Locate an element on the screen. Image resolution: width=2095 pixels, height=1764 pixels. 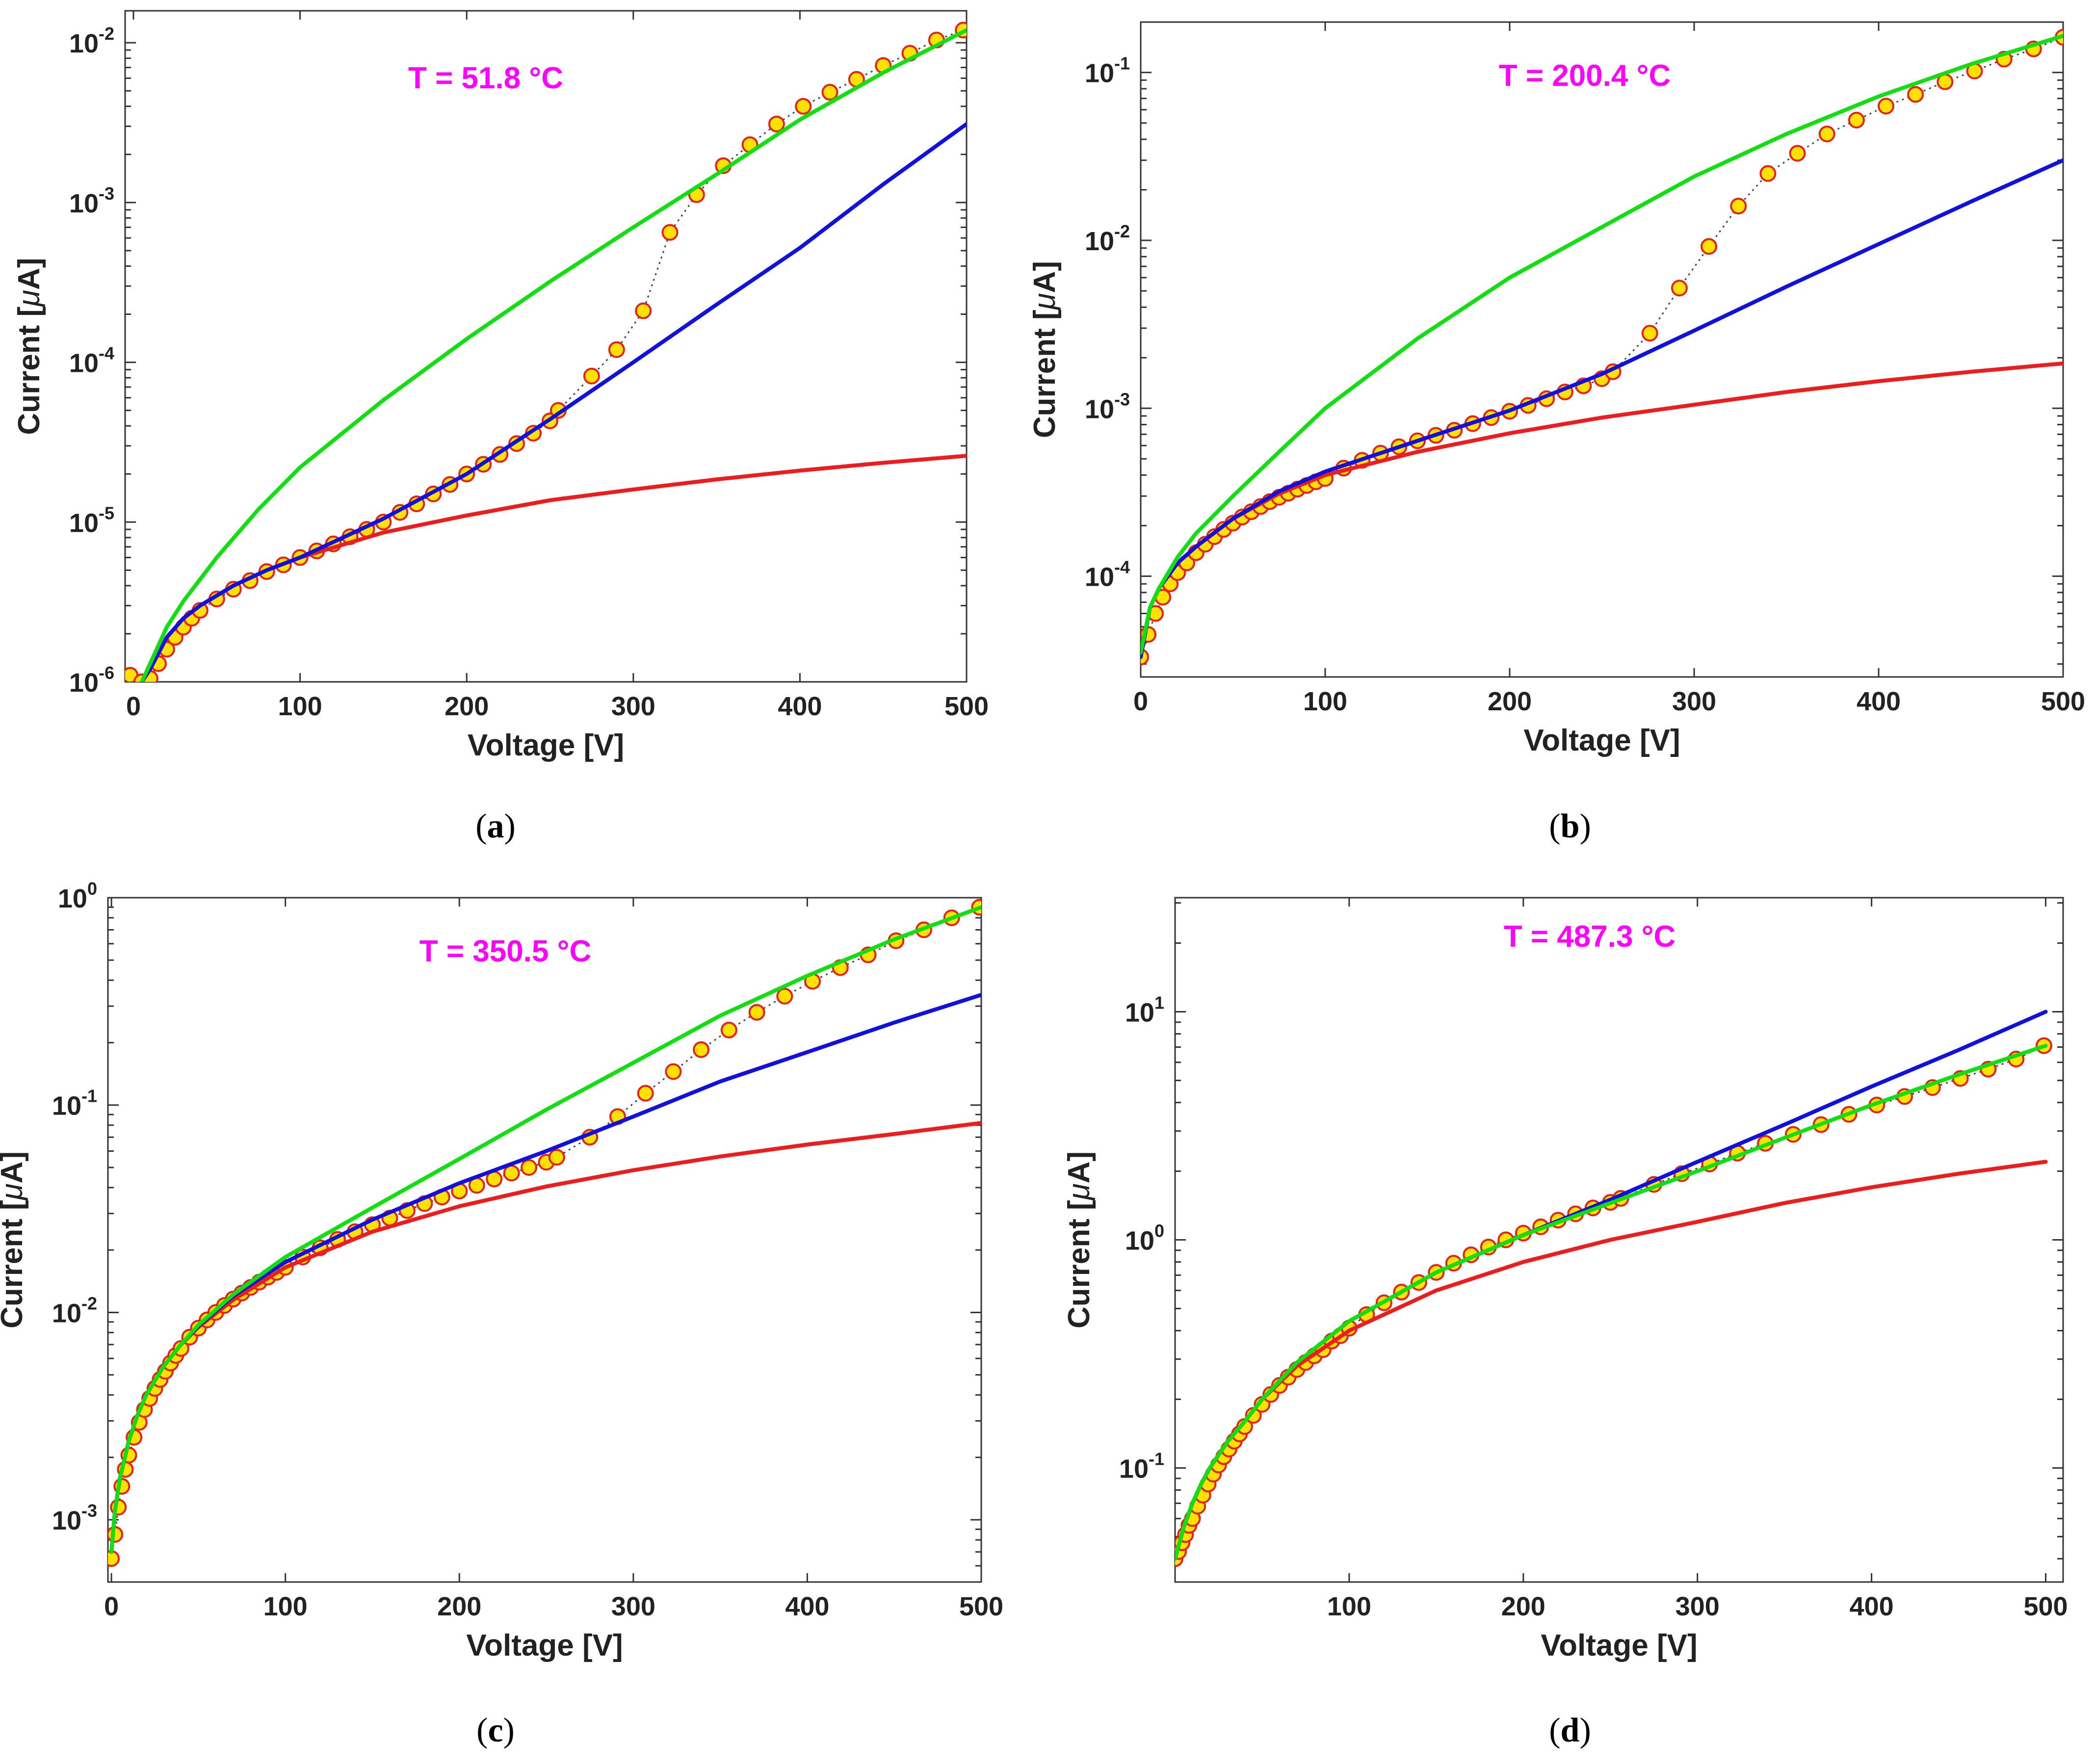
y-tick-label: 10⁻⁴ is located at coordinates (1107, 574).